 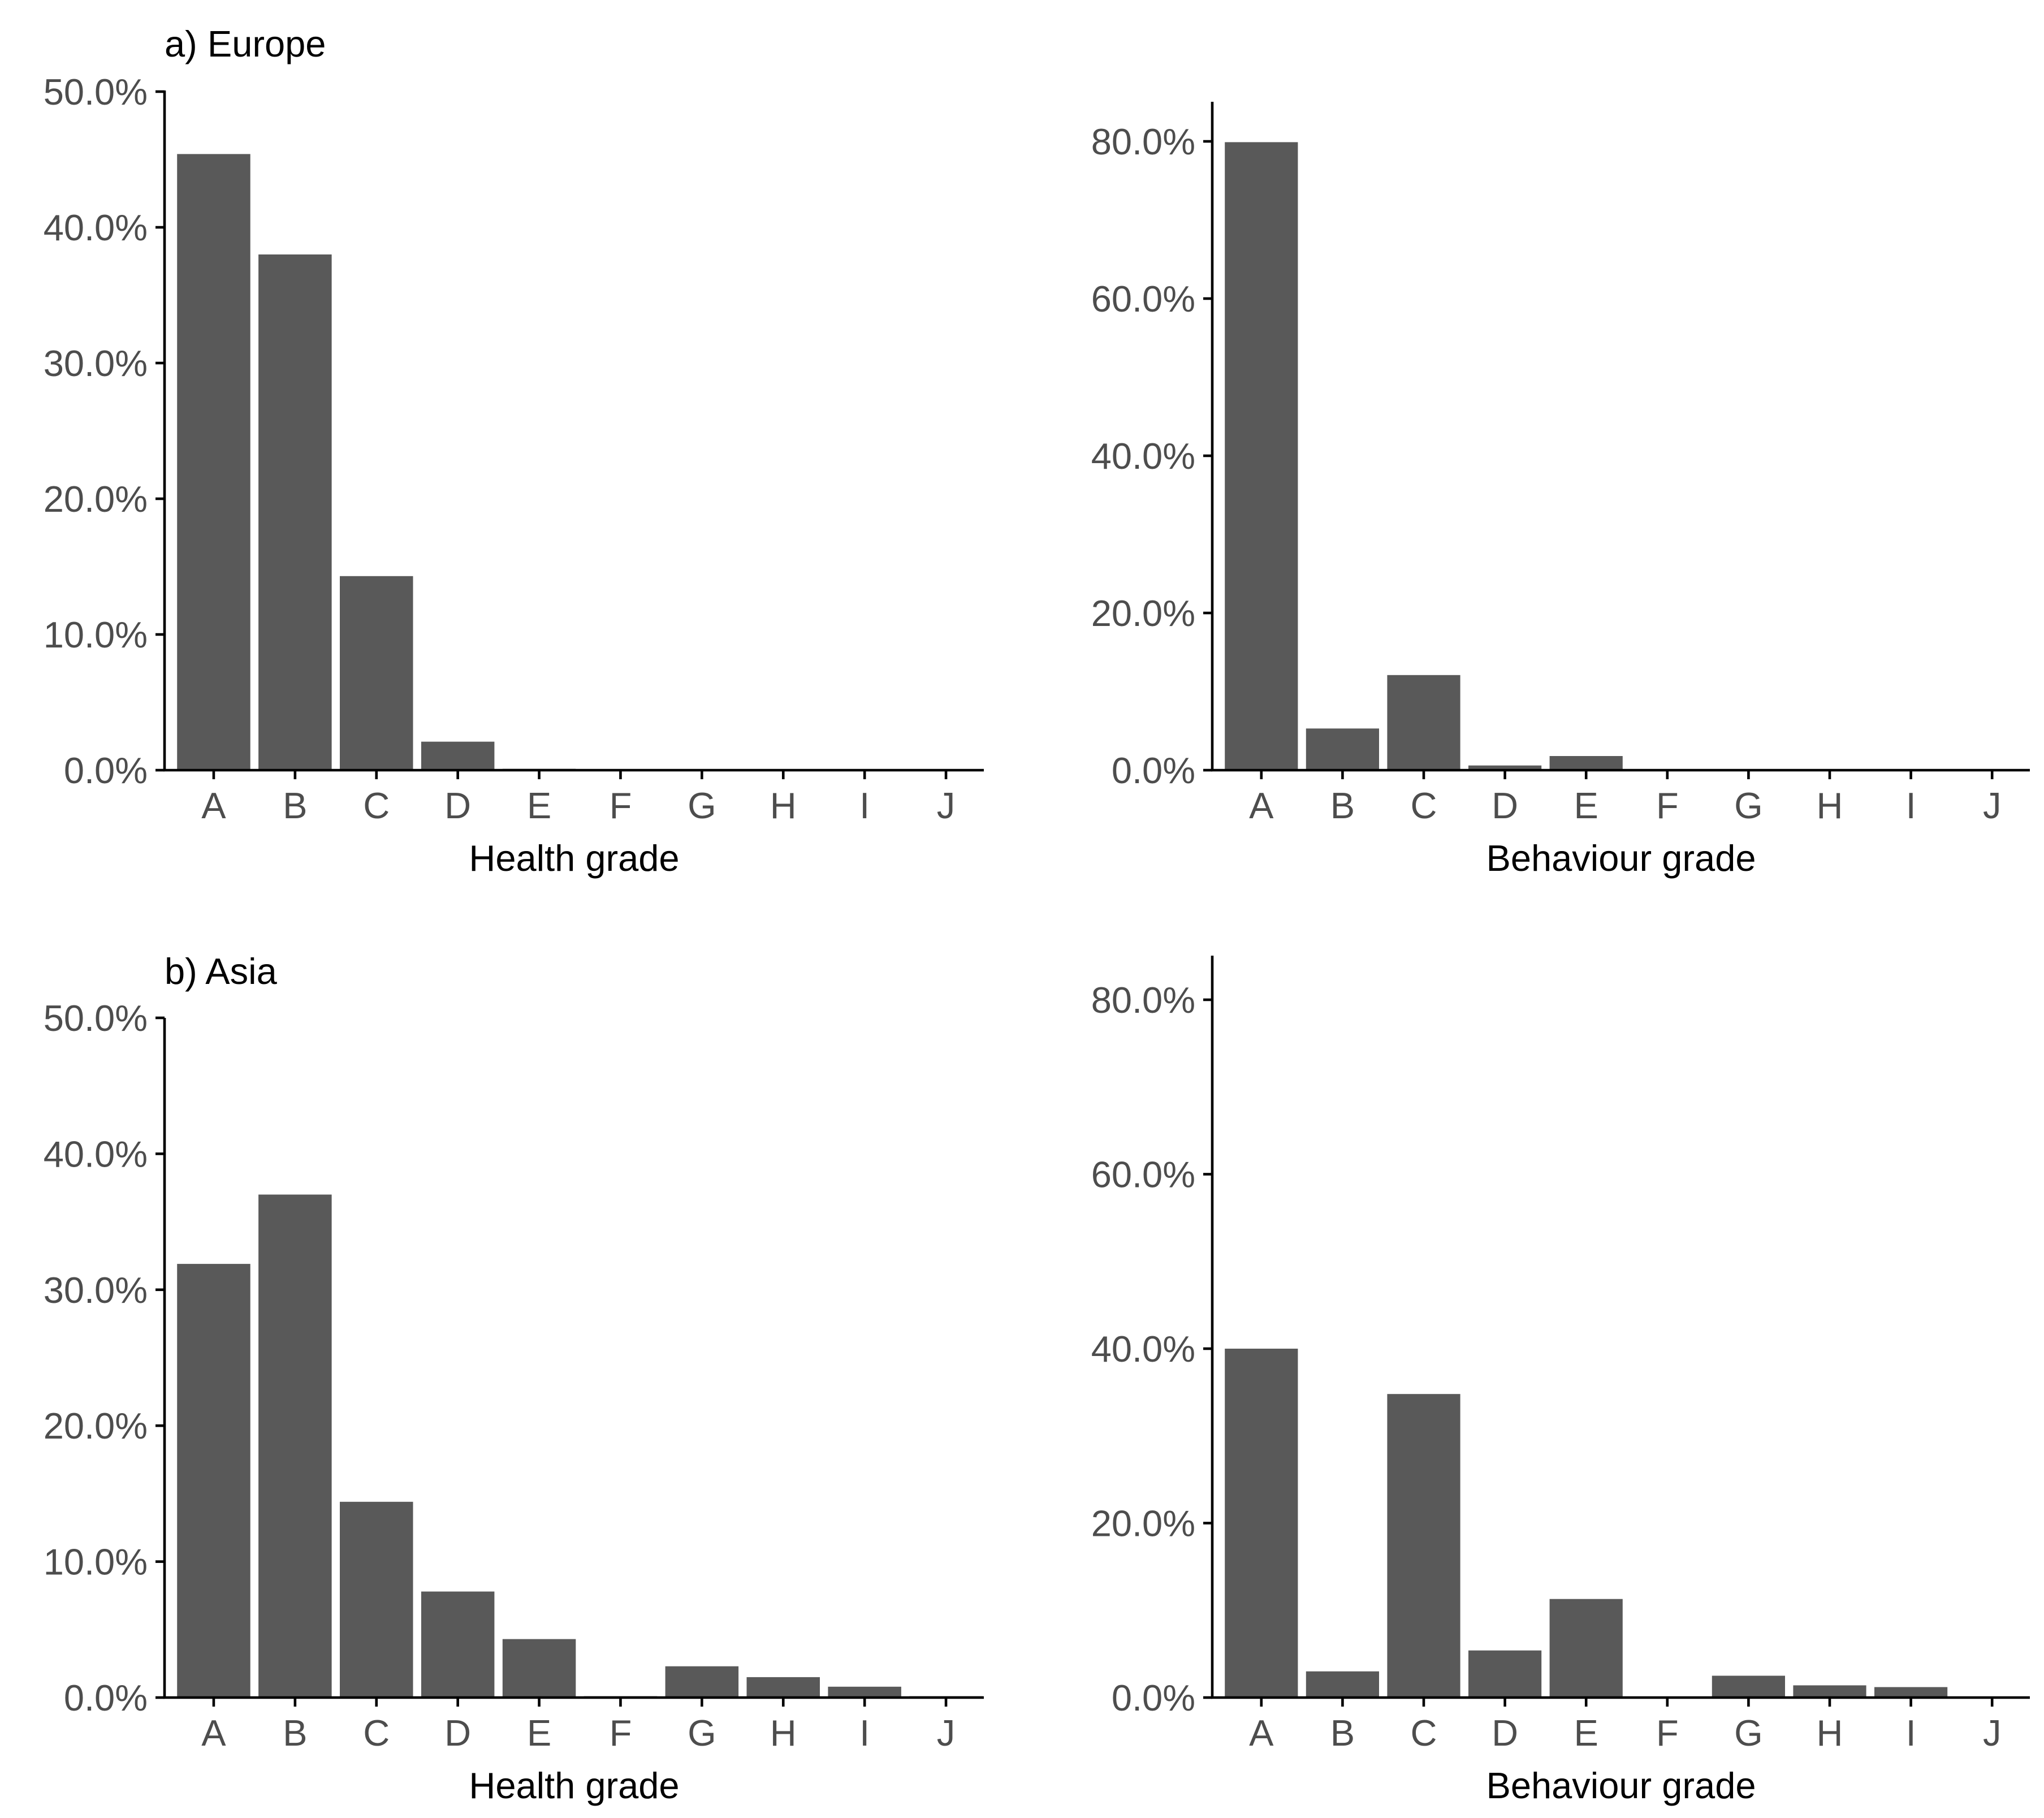 I want to click on panel-label: a) Europe, so click(x=245, y=43).